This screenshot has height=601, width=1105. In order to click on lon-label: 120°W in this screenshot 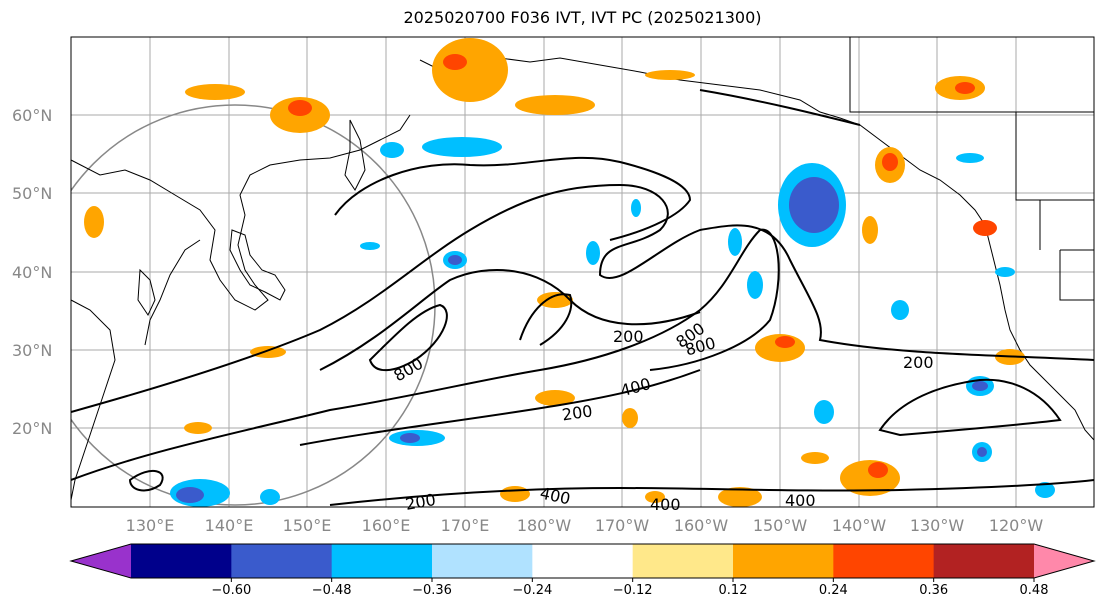, I will do `click(1016, 525)`.